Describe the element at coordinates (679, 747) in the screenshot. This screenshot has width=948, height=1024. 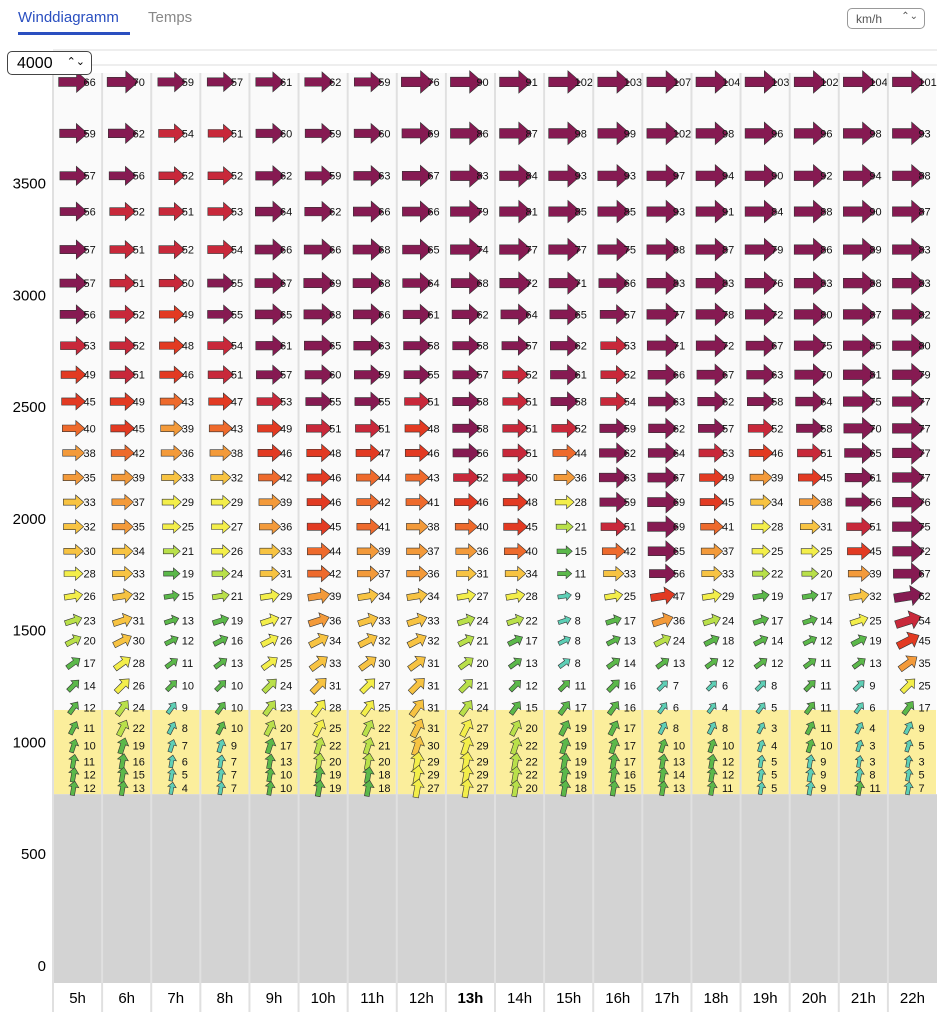
I see `wind-speed: 10` at that location.